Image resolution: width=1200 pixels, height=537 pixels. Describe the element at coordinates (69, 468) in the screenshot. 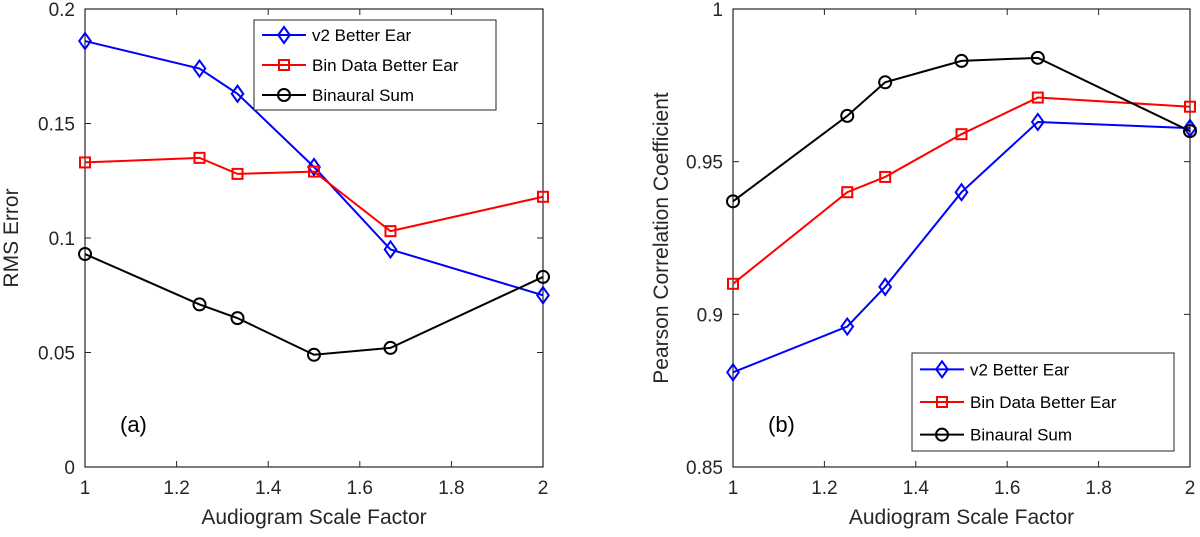

I see `y-tick-label: 0` at that location.